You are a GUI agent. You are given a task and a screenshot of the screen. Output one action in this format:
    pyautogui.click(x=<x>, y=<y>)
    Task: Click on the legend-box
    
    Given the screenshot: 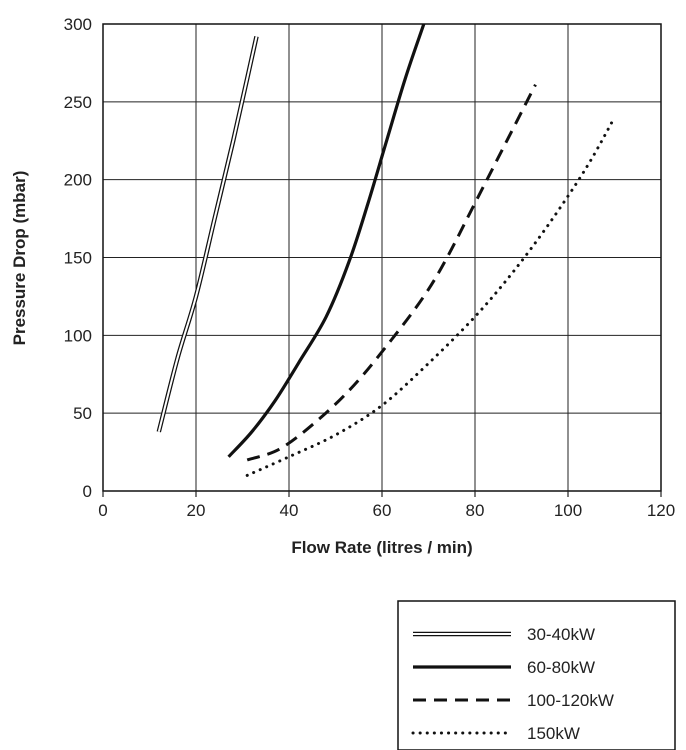 What is the action you would take?
    pyautogui.click(x=536, y=675)
    